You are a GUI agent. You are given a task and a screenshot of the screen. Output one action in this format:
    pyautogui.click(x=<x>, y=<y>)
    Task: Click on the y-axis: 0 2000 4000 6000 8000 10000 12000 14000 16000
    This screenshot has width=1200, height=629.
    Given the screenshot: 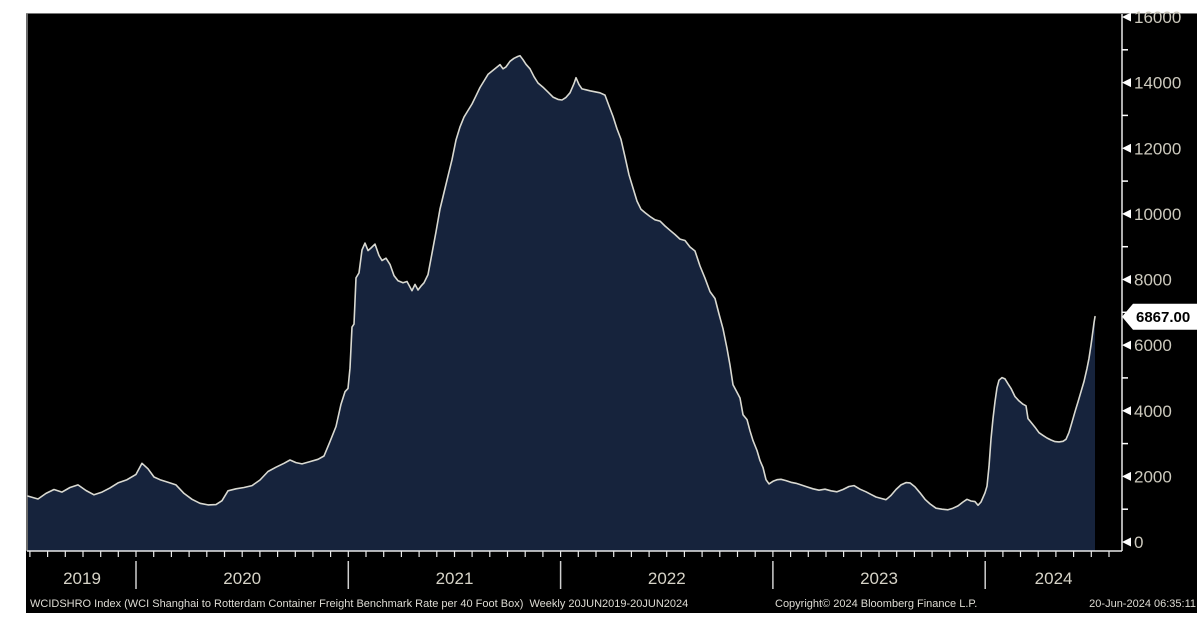 What is the action you would take?
    pyautogui.click(x=1151, y=280)
    